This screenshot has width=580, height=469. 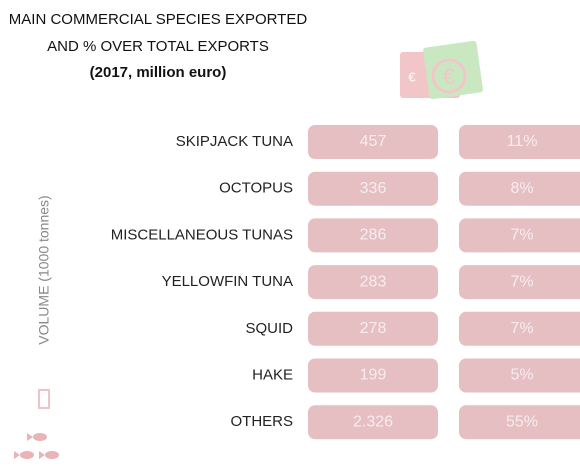 I want to click on value: 278, so click(x=373, y=328).